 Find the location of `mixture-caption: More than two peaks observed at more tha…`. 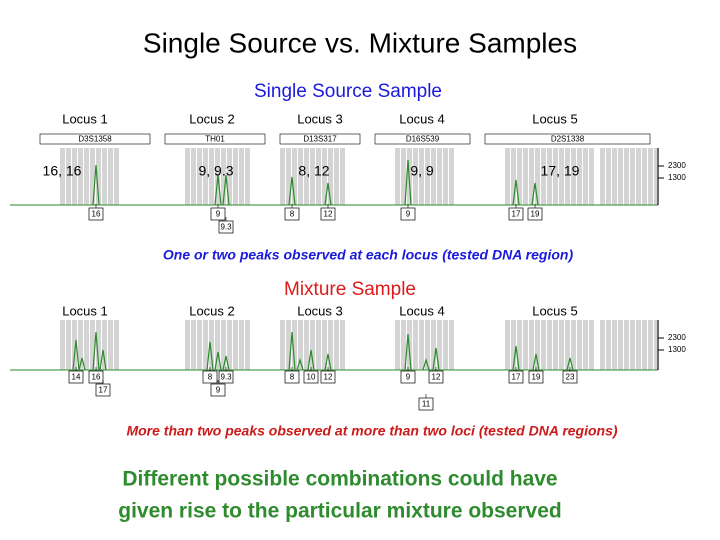

mixture-caption: More than two peaks observed at more tha… is located at coordinates (371, 431).